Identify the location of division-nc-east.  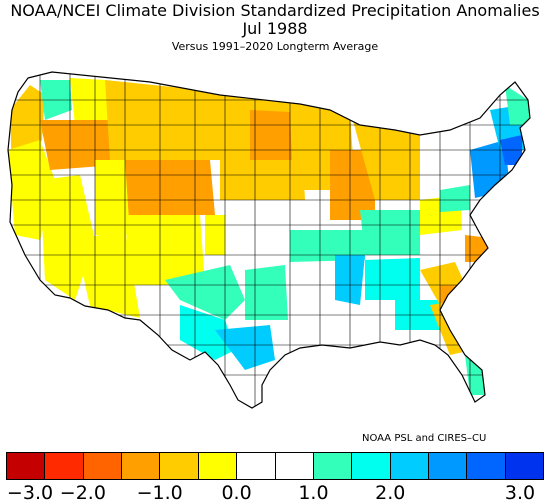
(477, 248).